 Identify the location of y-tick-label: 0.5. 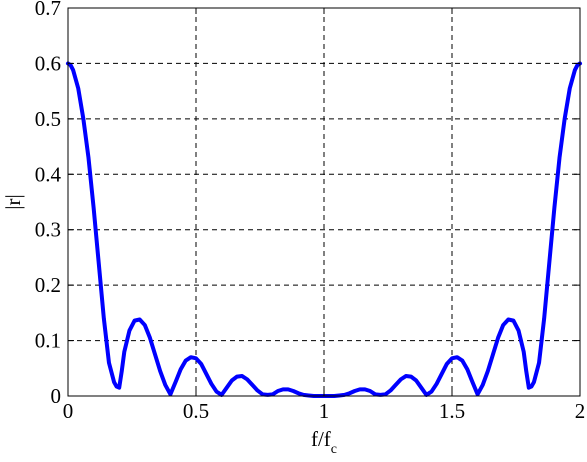
(48, 119).